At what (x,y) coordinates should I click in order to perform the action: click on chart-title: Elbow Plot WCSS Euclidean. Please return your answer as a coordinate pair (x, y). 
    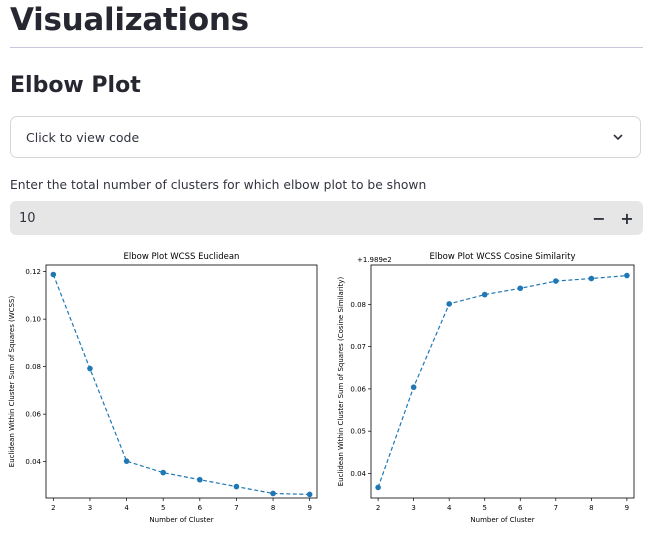
    Looking at the image, I should click on (182, 257).